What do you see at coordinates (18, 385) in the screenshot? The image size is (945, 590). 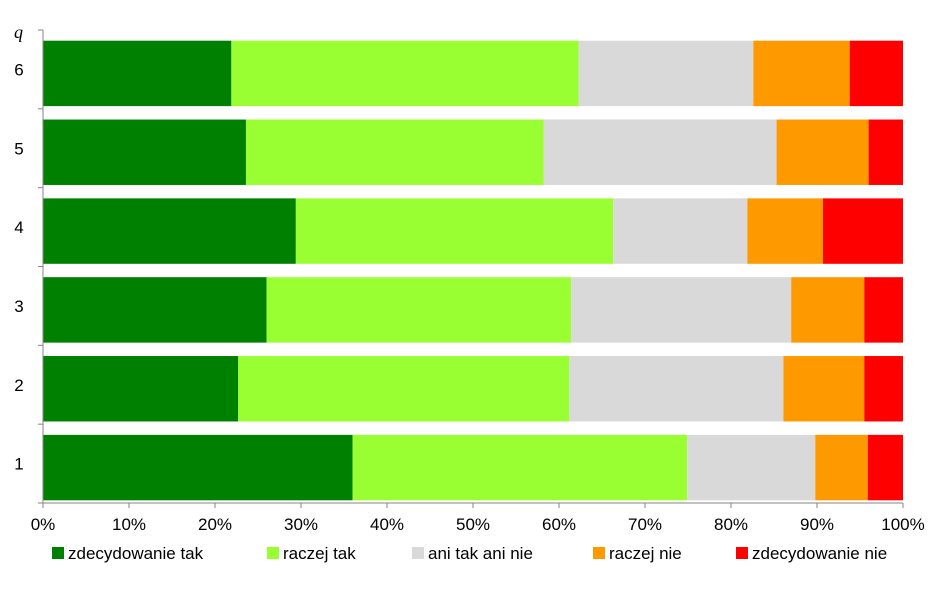 I see `y-tick-label-2: 2` at bounding box center [18, 385].